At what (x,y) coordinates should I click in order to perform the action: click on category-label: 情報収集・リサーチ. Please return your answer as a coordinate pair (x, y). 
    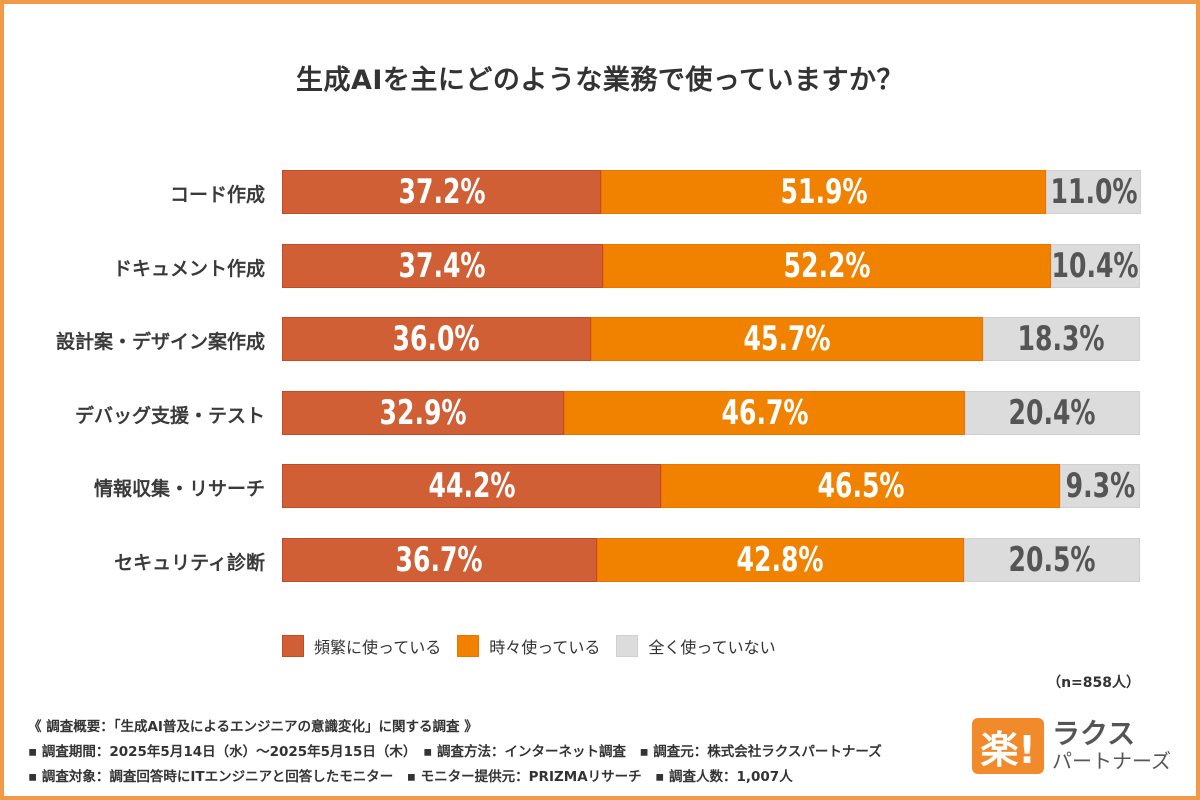
    Looking at the image, I should click on (179, 489).